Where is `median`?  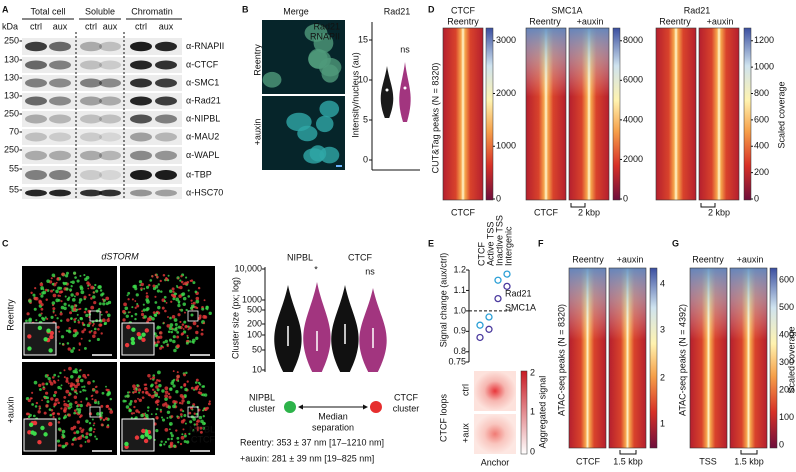 median is located at coordinates (405, 88).